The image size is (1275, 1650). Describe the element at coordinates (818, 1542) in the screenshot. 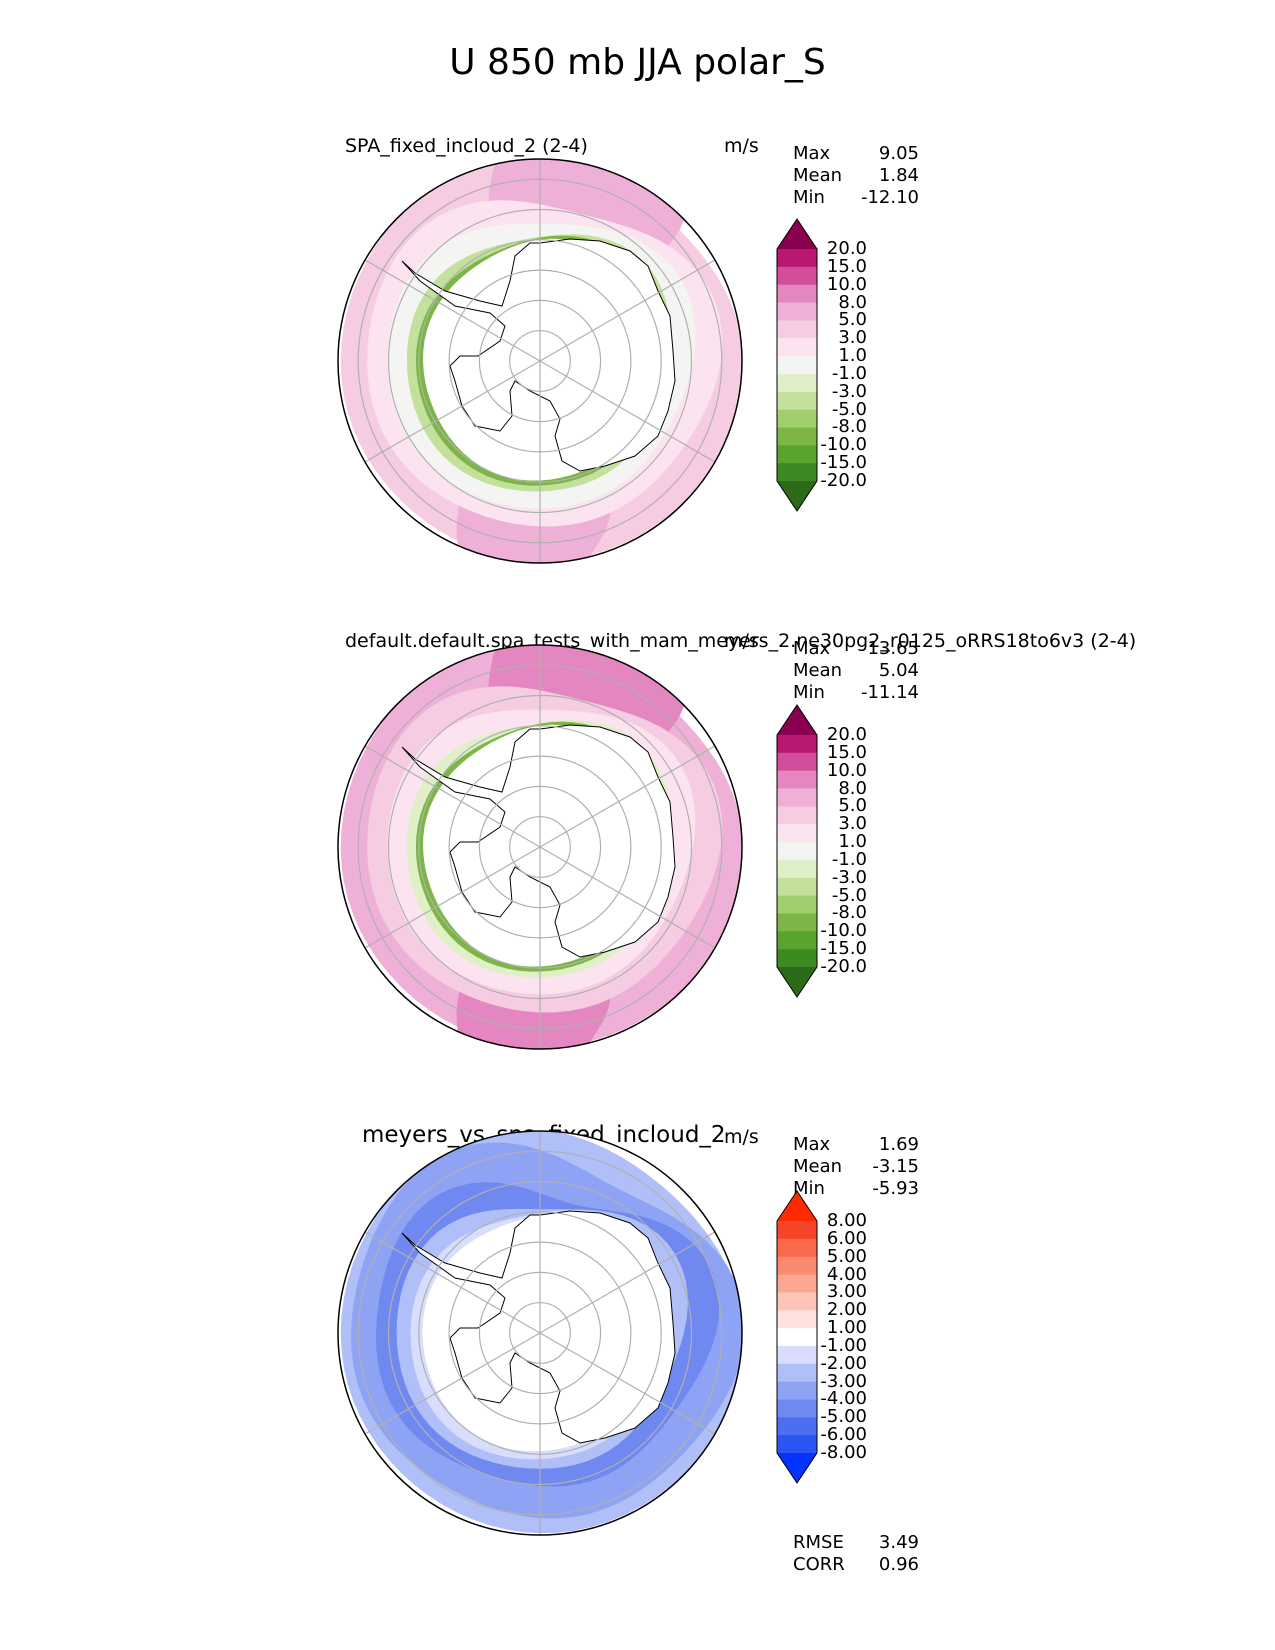

I see `metric-label: RMSE` at that location.